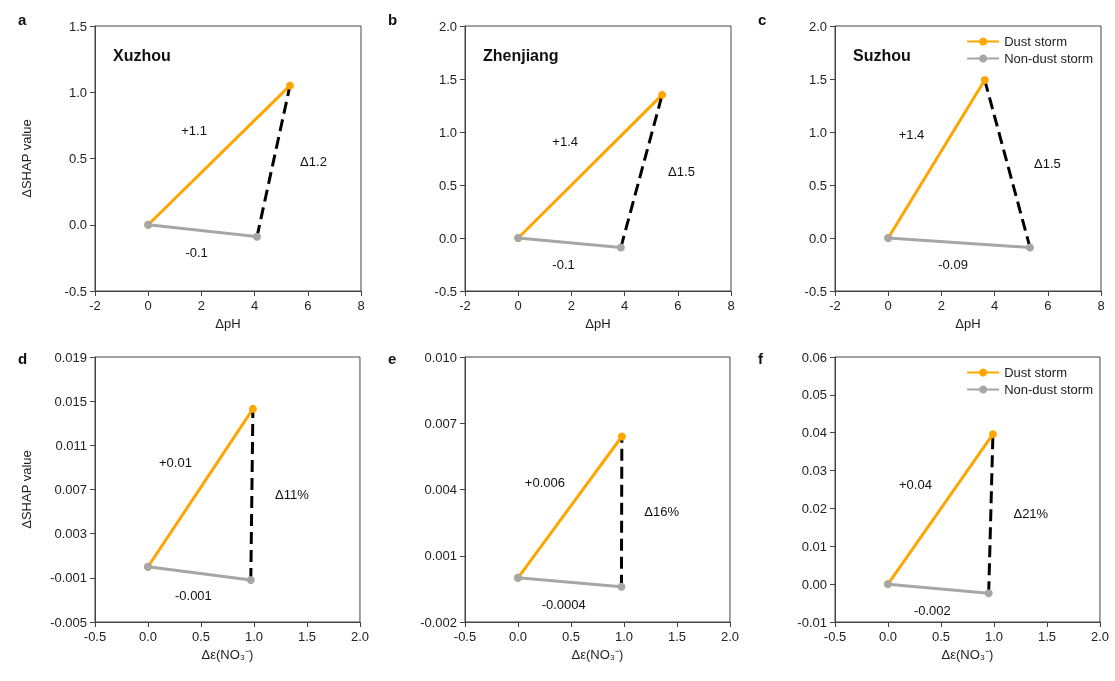 Image resolution: width=1115 pixels, height=681 pixels. What do you see at coordinates (662, 512) in the screenshot?
I see `annotation: Δ16%` at bounding box center [662, 512].